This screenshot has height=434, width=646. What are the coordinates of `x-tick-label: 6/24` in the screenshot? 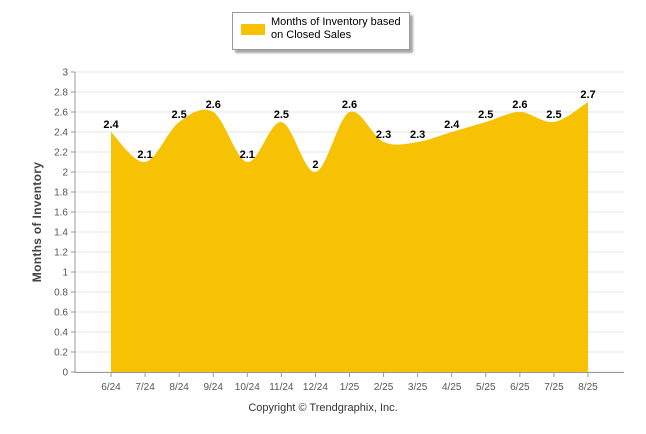 It's located at (111, 387).